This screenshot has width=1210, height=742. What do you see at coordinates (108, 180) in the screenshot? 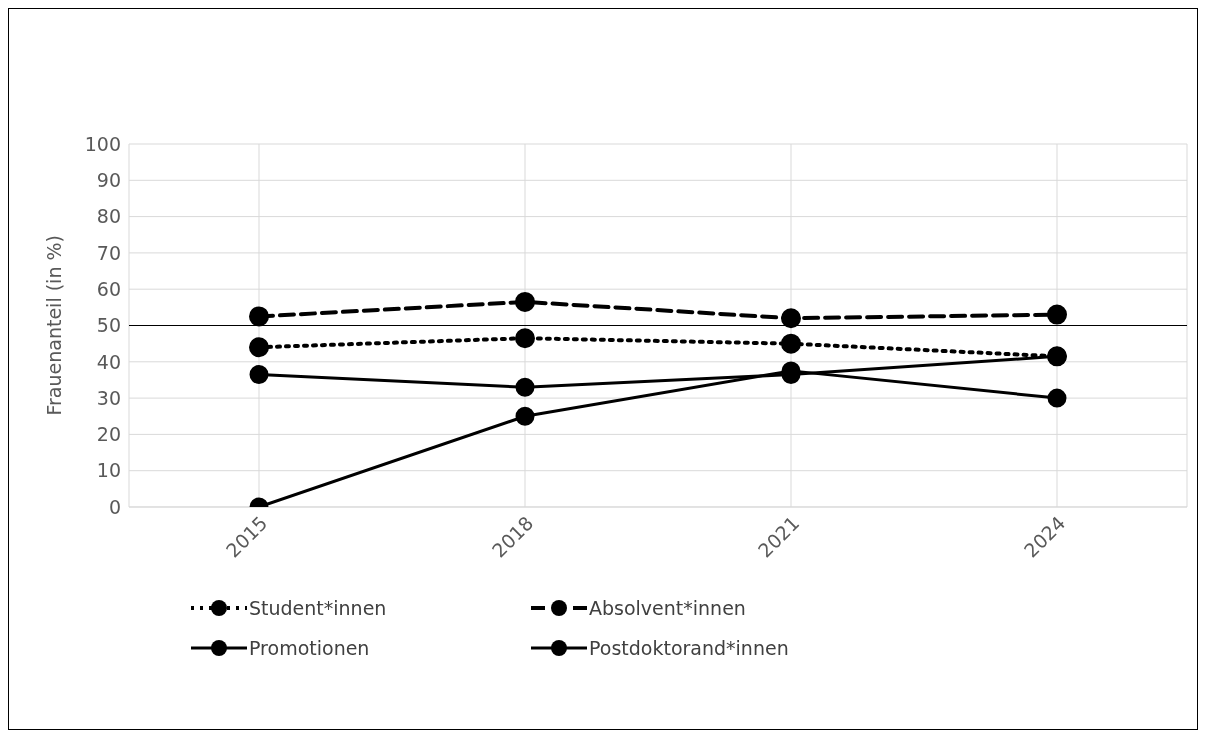
I see `y-tick-label: 90` at bounding box center [108, 180].